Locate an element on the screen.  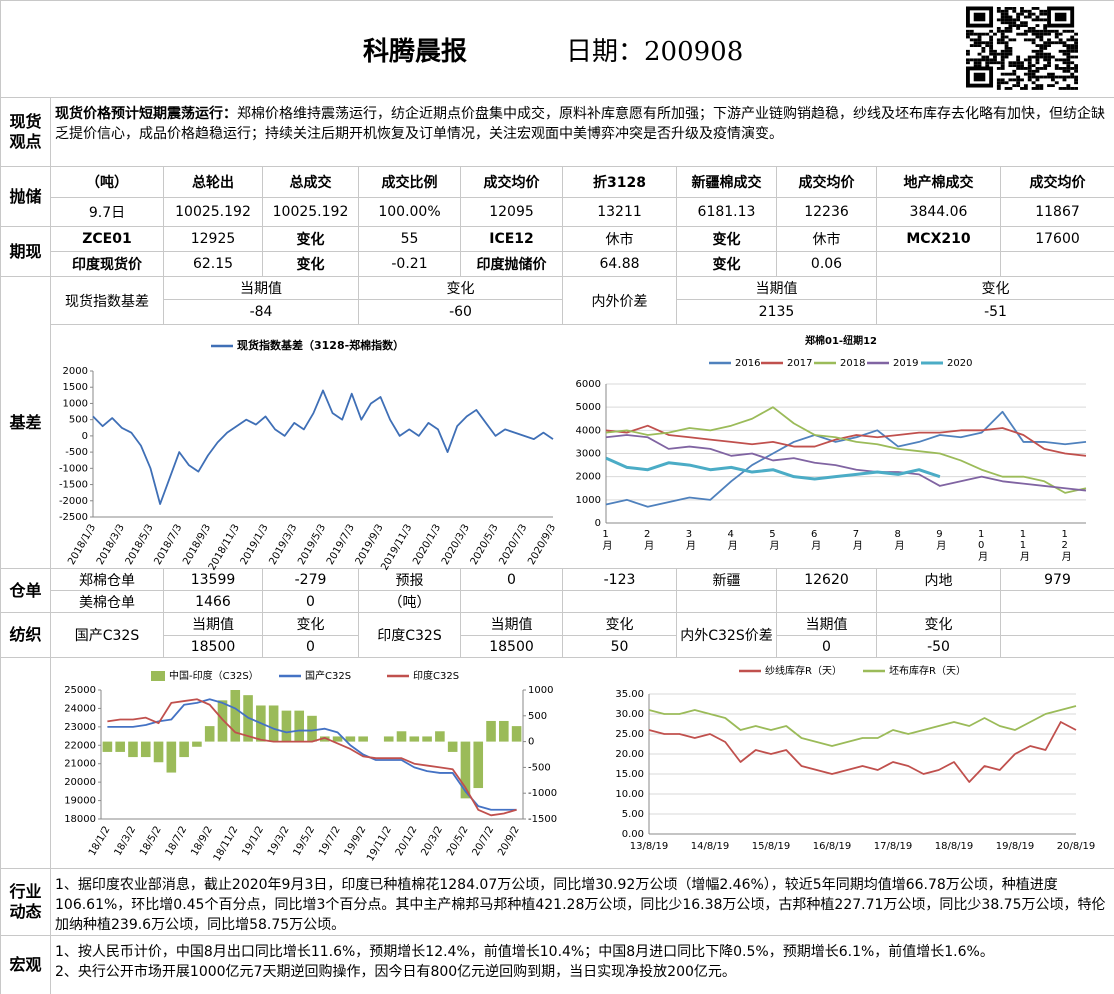
table-cell: 1466 is located at coordinates (213, 602).